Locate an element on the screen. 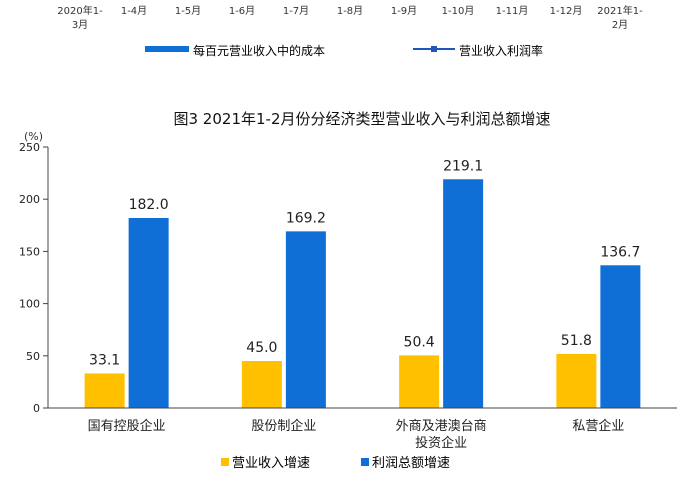 This screenshot has height=485, width=679. previous-chart-x-label: 2月 is located at coordinates (620, 25).